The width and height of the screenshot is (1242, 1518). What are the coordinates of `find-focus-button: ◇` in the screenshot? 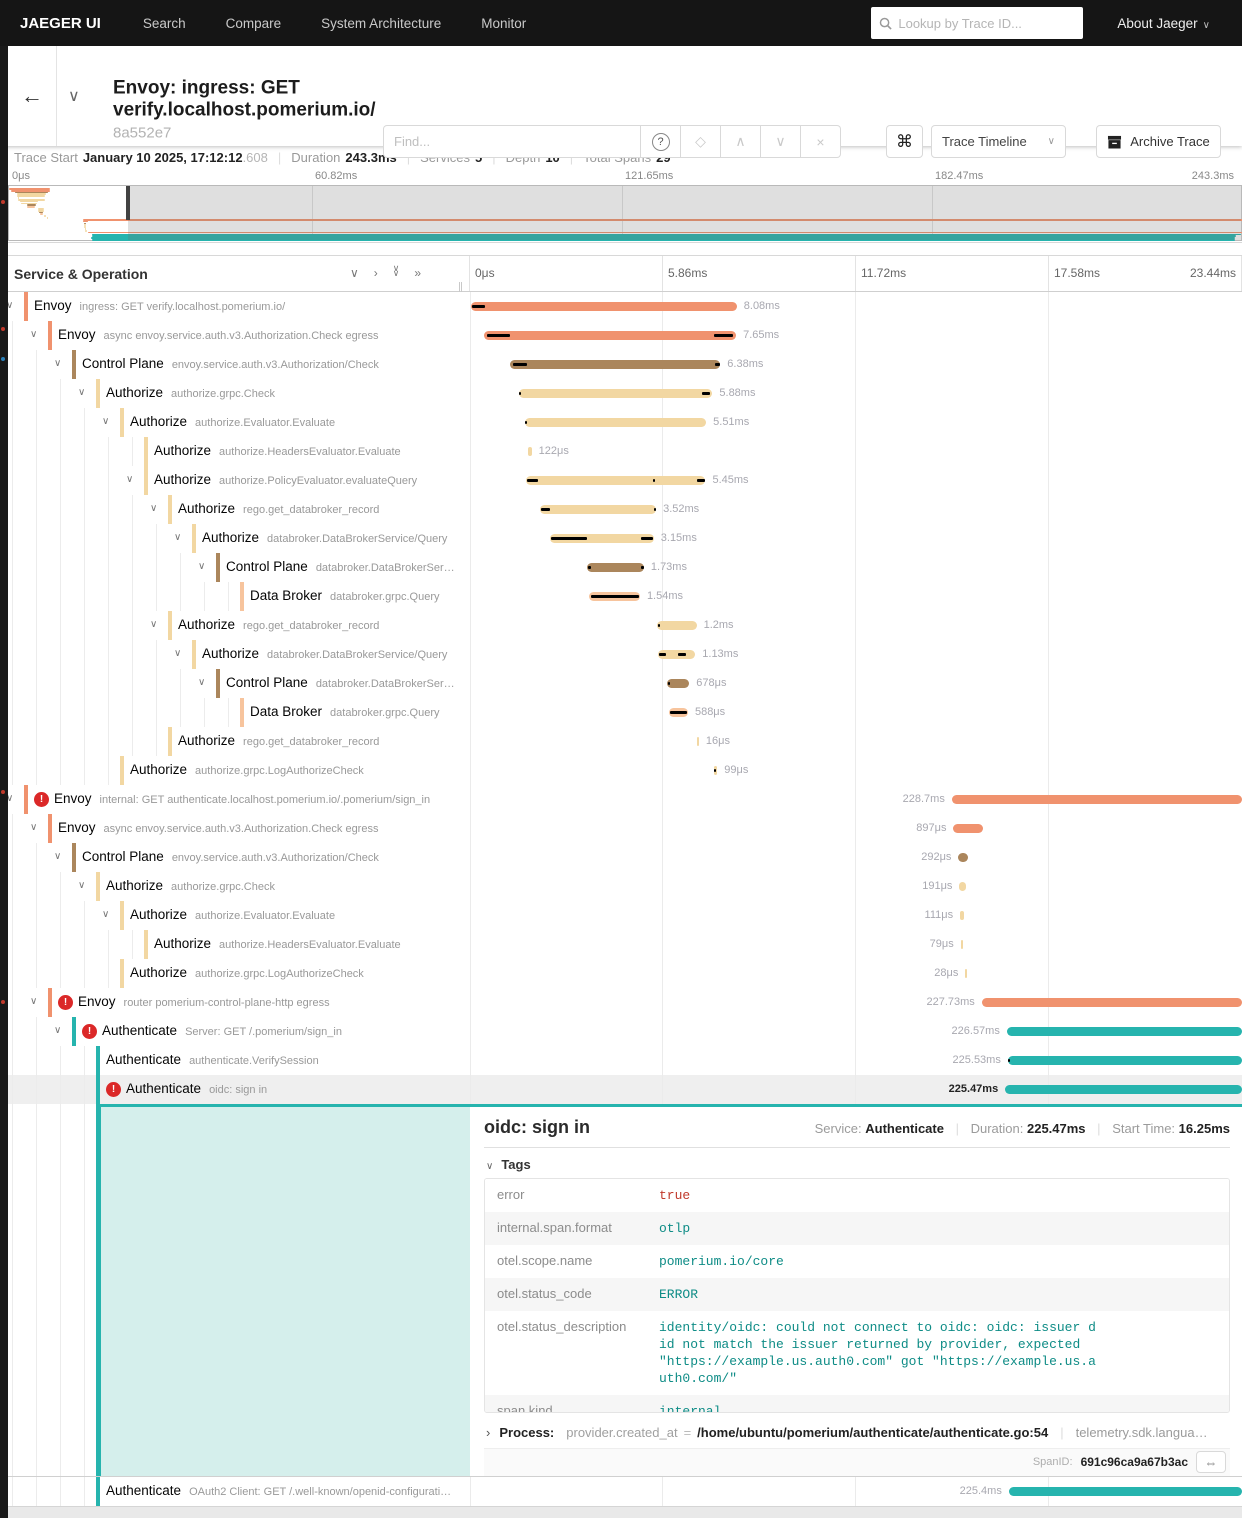 It's located at (701, 141).